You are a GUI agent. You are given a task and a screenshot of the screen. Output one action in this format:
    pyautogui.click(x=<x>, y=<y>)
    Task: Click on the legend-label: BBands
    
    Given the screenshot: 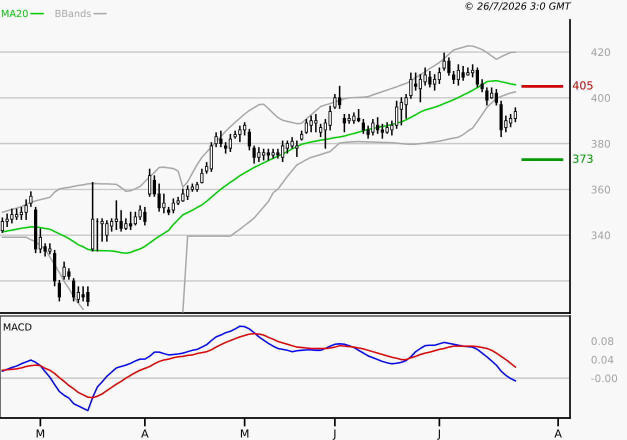 What is the action you would take?
    pyautogui.click(x=73, y=14)
    